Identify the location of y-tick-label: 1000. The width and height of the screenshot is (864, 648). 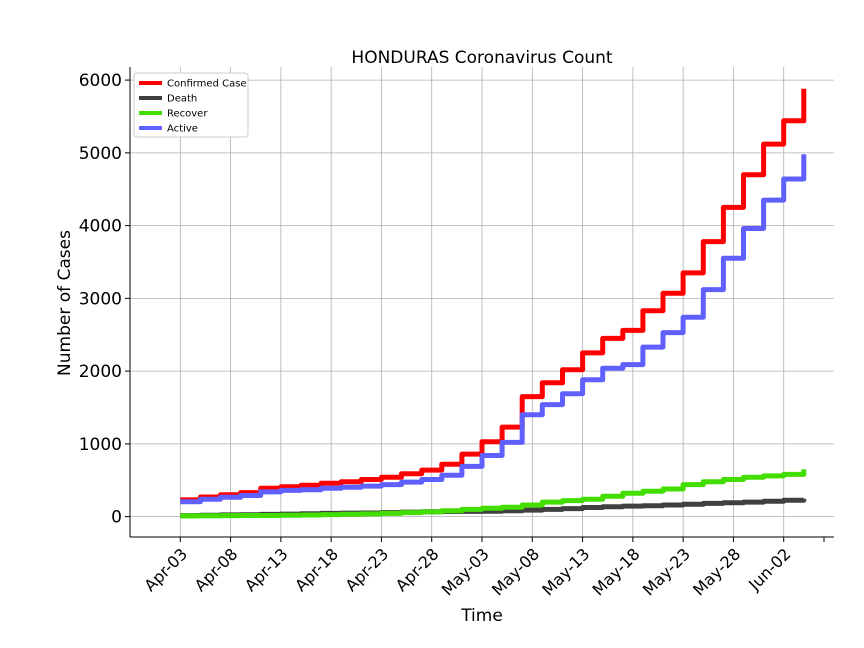
(100, 445).